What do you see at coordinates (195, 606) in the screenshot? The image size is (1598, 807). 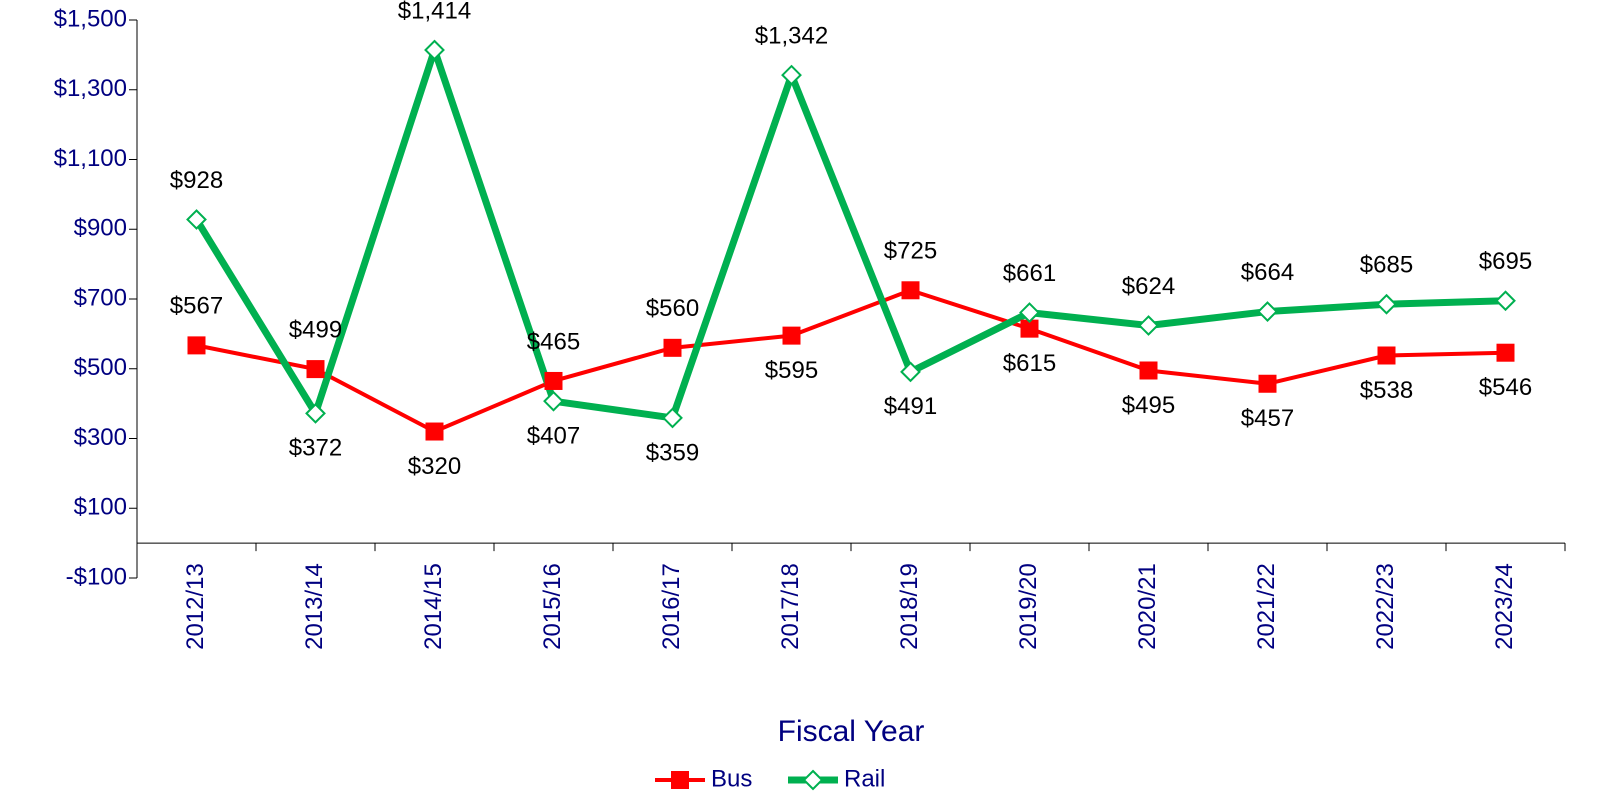 I see `x-tick-label: 2012/13` at bounding box center [195, 606].